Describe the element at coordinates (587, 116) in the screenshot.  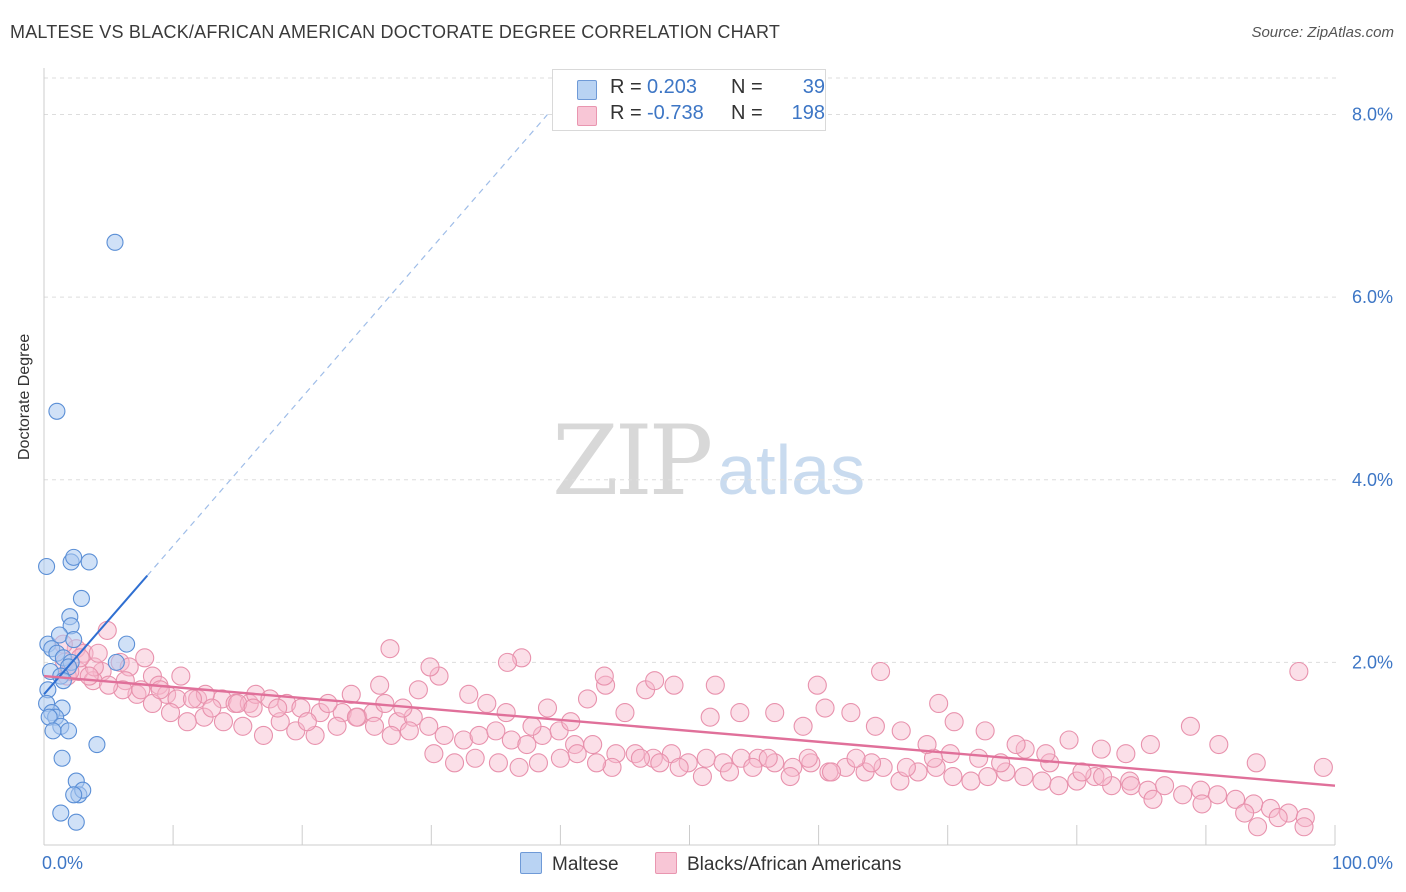
I see `legend-swatch-blacks` at that location.